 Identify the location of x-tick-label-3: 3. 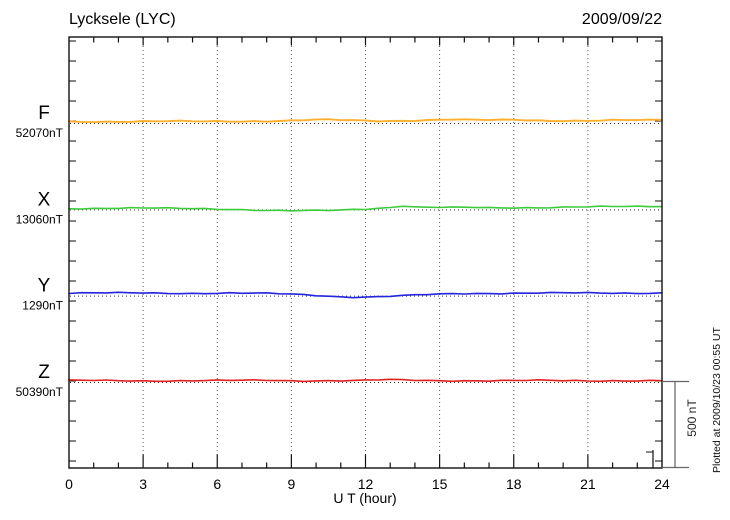
(143, 484).